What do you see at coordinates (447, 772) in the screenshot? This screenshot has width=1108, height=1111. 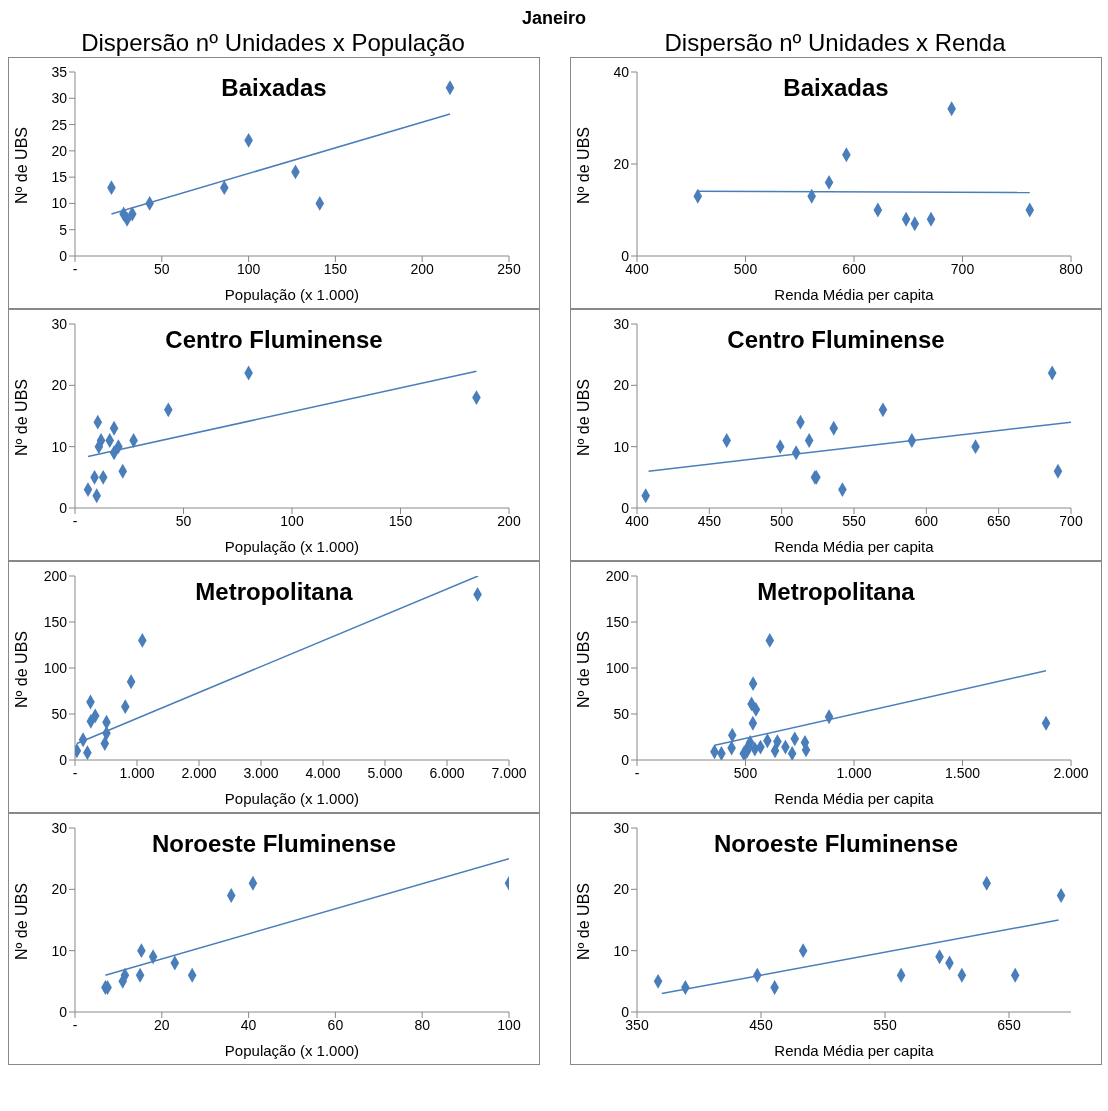 I see `x-tick-label: 6.000` at bounding box center [447, 772].